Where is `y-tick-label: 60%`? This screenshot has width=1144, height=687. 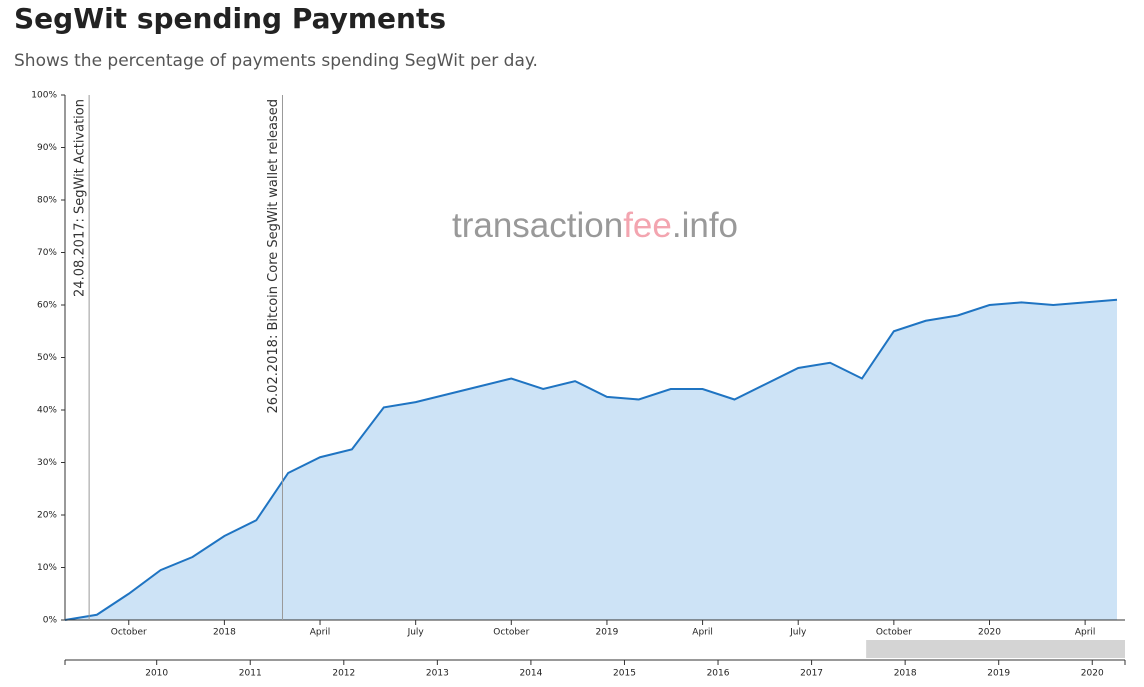
y-tick-label: 60% is located at coordinates (47, 306).